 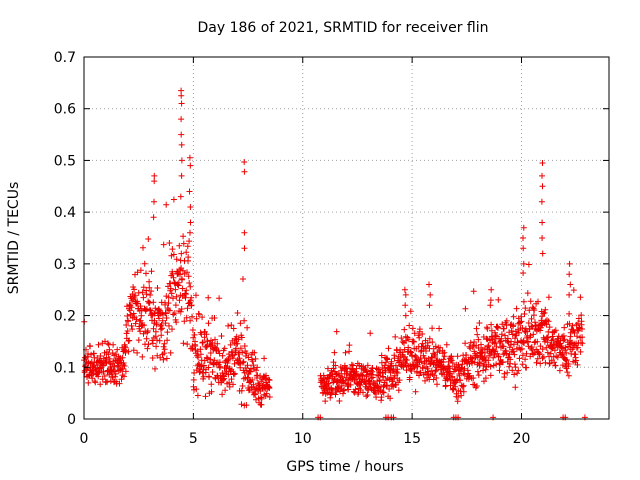 What do you see at coordinates (65, 368) in the screenshot?
I see `y-tick-label: 0.1` at bounding box center [65, 368].